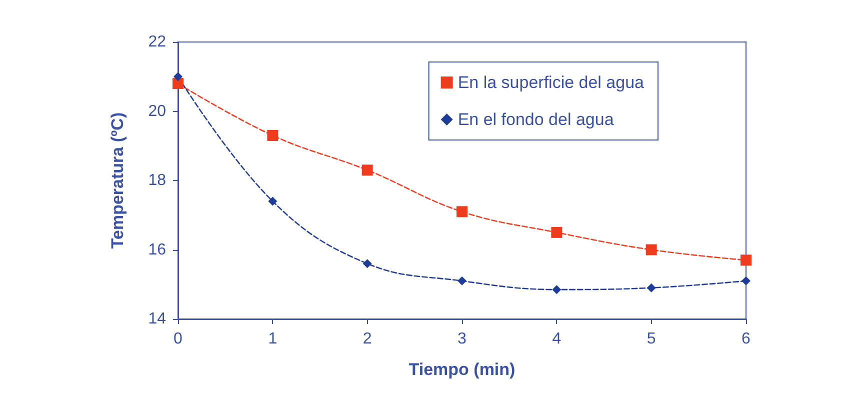  What do you see at coordinates (178, 339) in the screenshot?
I see `x-tick-label: 0` at bounding box center [178, 339].